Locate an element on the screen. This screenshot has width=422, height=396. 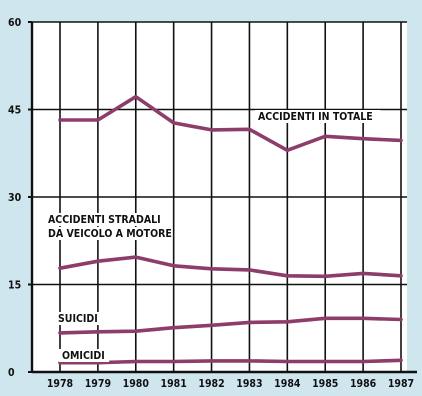
series-label-3: SUICIDI is located at coordinates (78, 319).